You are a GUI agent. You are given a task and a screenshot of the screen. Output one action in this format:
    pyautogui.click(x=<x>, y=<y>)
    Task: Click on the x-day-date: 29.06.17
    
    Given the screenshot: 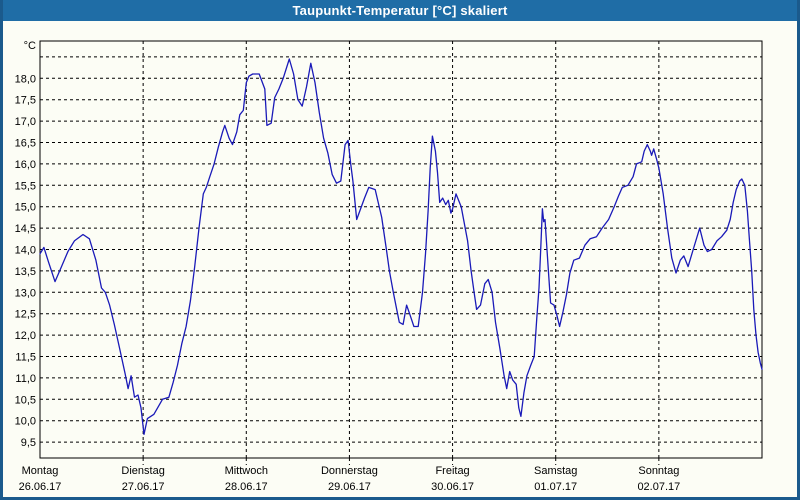 What is the action you would take?
    pyautogui.click(x=349, y=487)
    